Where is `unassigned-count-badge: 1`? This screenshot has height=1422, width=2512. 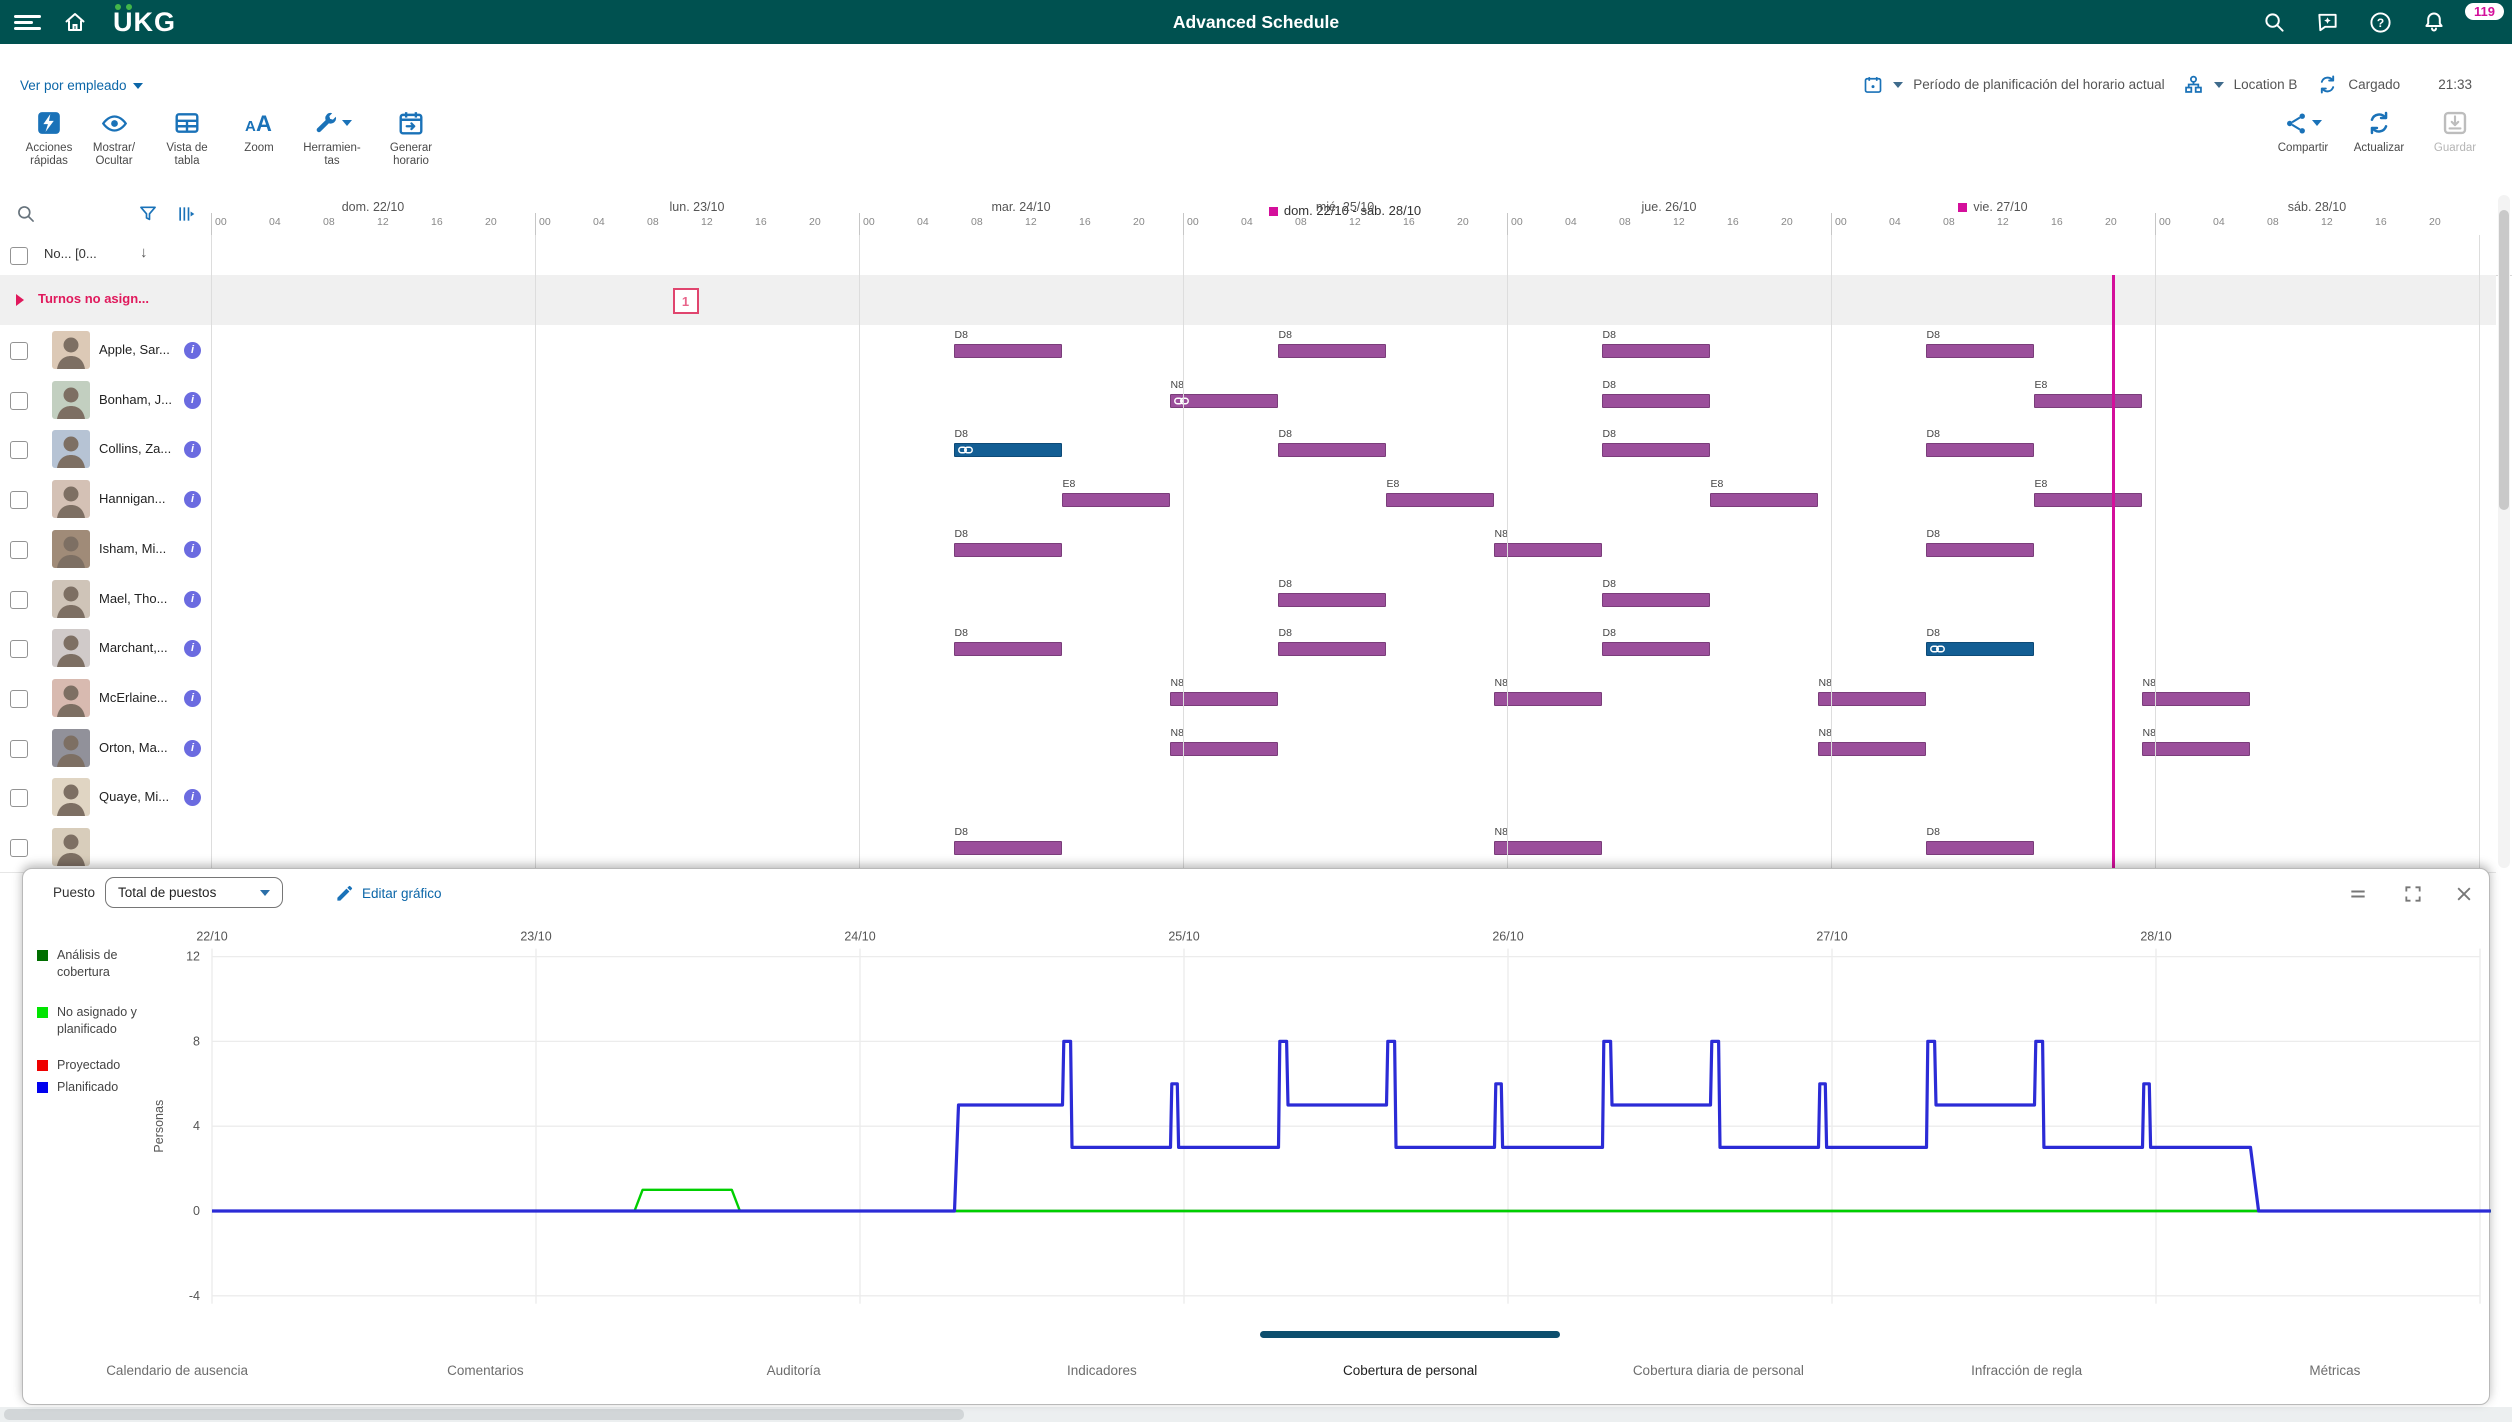
unassigned-count-badge: 1 is located at coordinates (685, 301).